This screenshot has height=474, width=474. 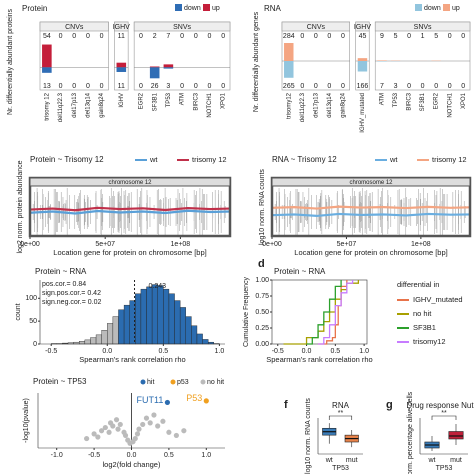 I want to click on down-count: 13, so click(x=47, y=86).